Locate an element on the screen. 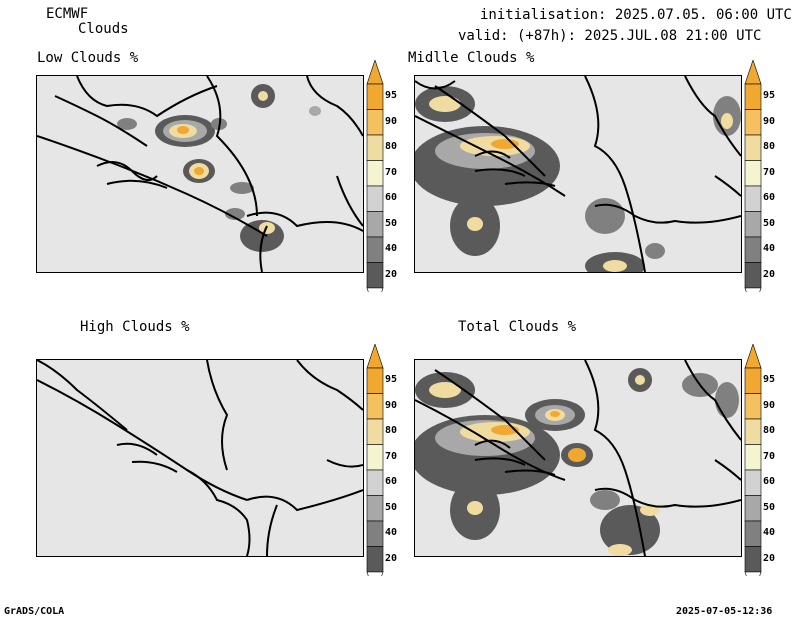 The image size is (800, 620). product-label: Clouds is located at coordinates (103, 29).